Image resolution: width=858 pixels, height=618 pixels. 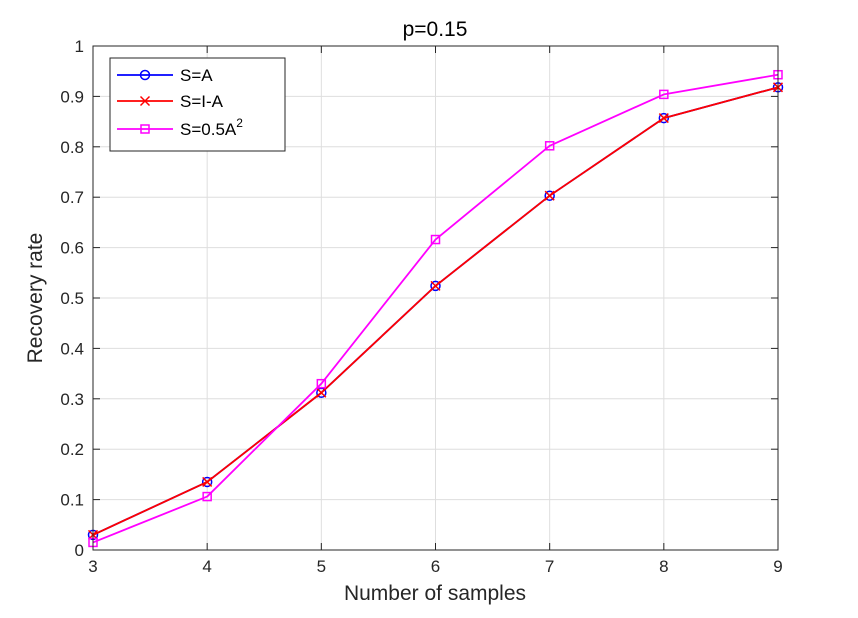 I want to click on x-tick-label: 8, so click(x=663, y=566).